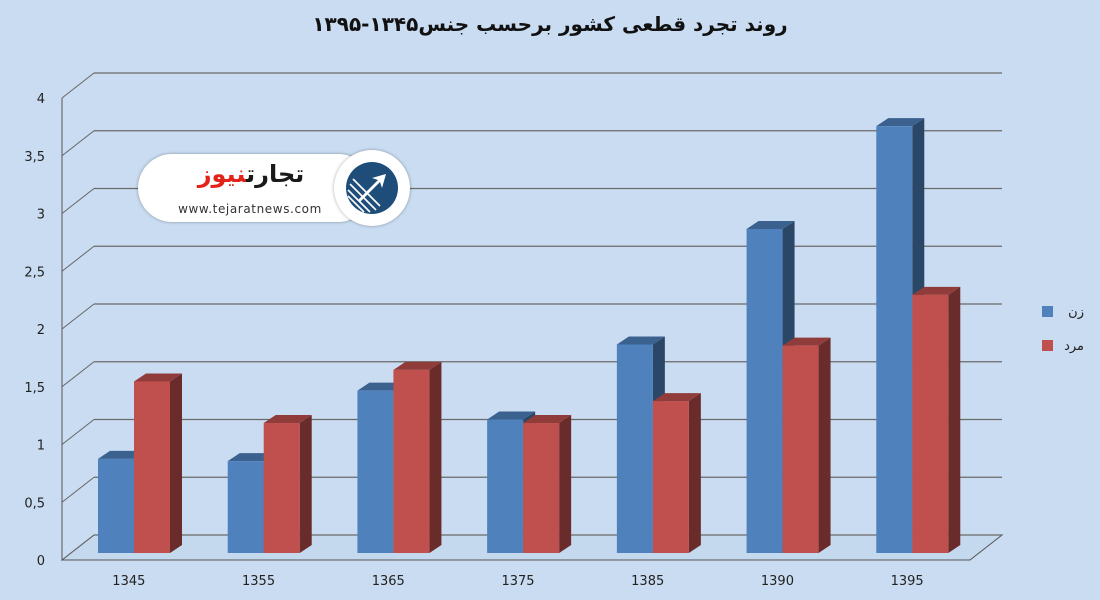 The image size is (1100, 600). I want to click on legend-label: زن, so click(1076, 312).